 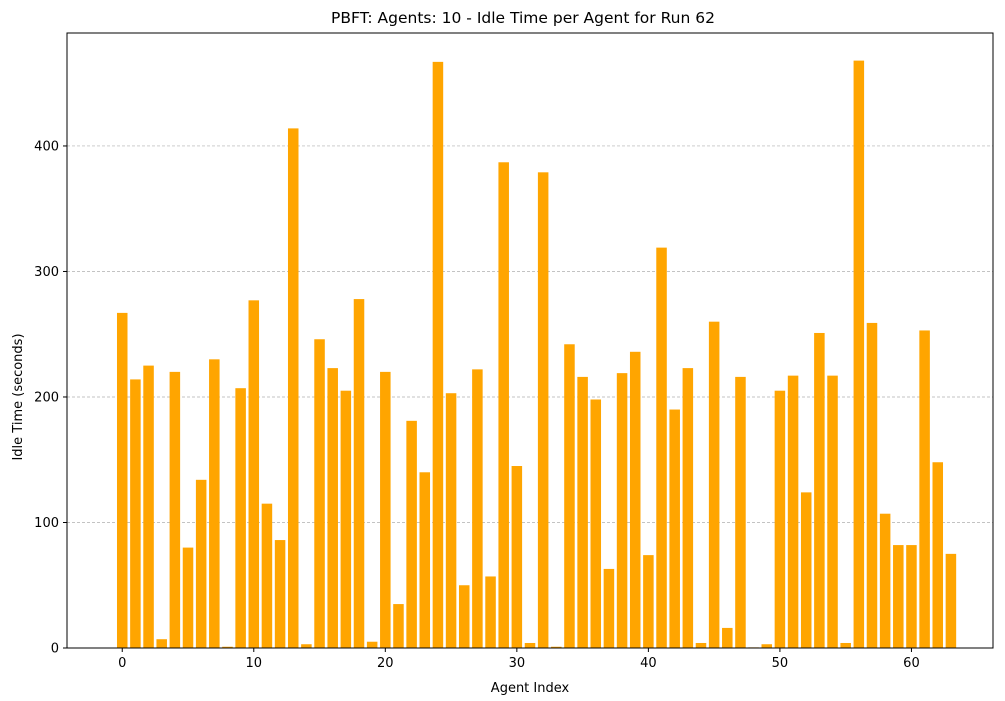 I want to click on x-tick-label: 40, so click(x=648, y=663).